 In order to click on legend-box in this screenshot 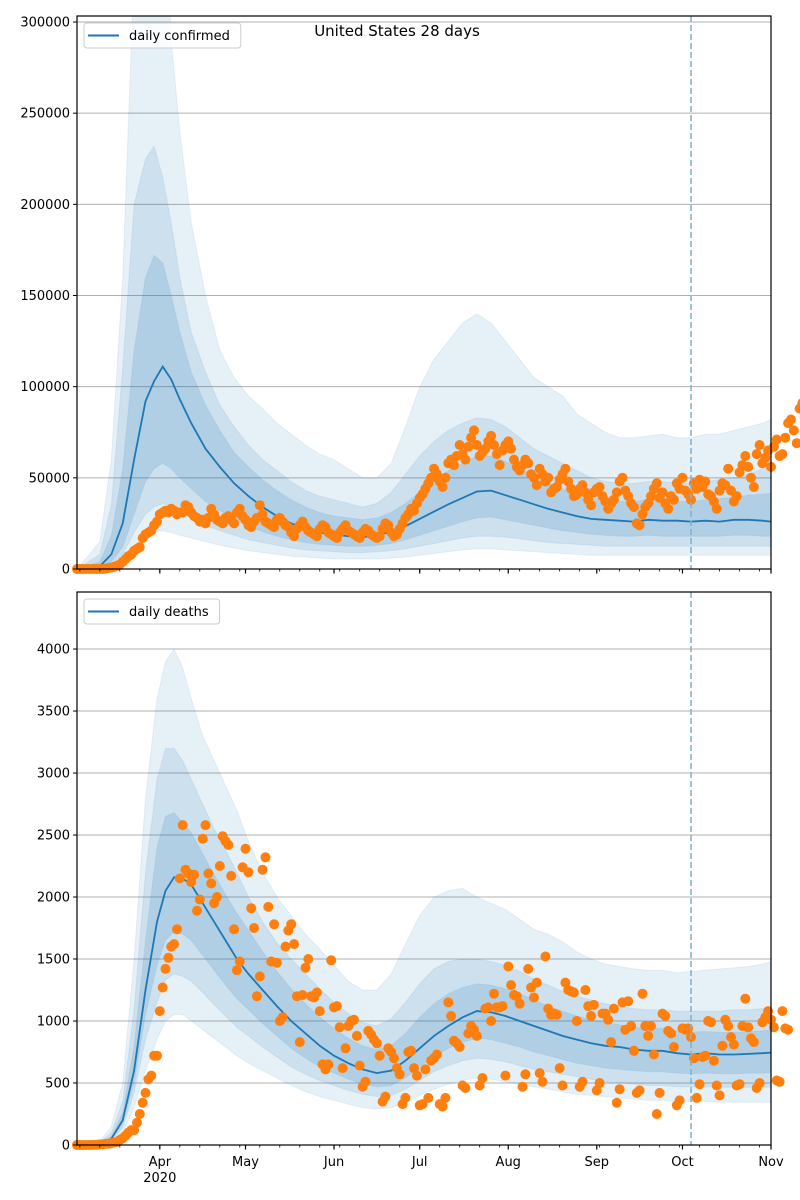, I will do `click(162, 35)`.